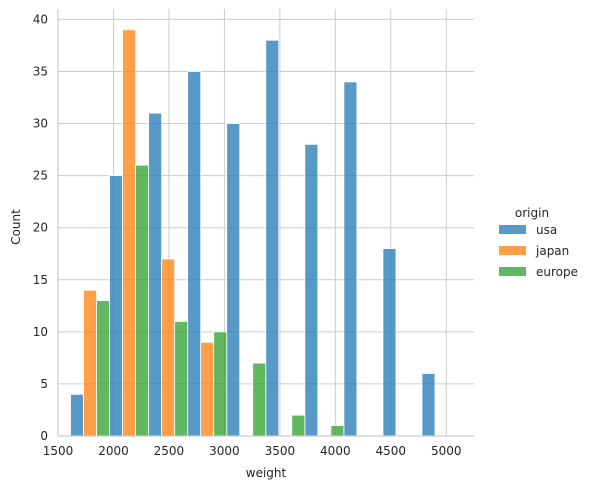 The height and width of the screenshot is (489, 596). Describe the element at coordinates (512, 229) in the screenshot. I see `legend-swatch-usa` at that location.